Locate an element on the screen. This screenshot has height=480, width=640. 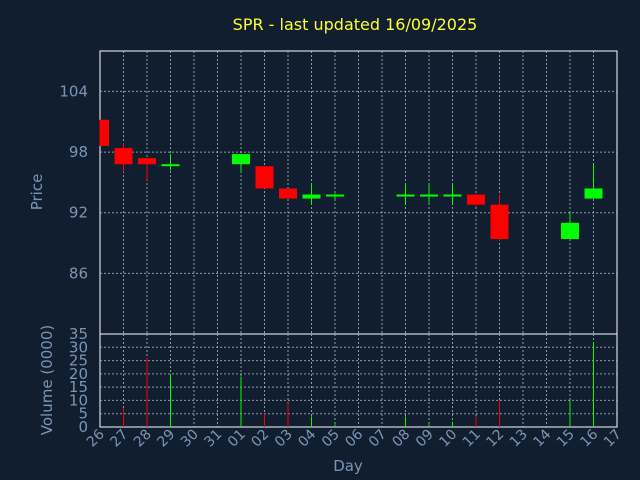
volume-axis-label: Volume (0000) is located at coordinates (47, 380).